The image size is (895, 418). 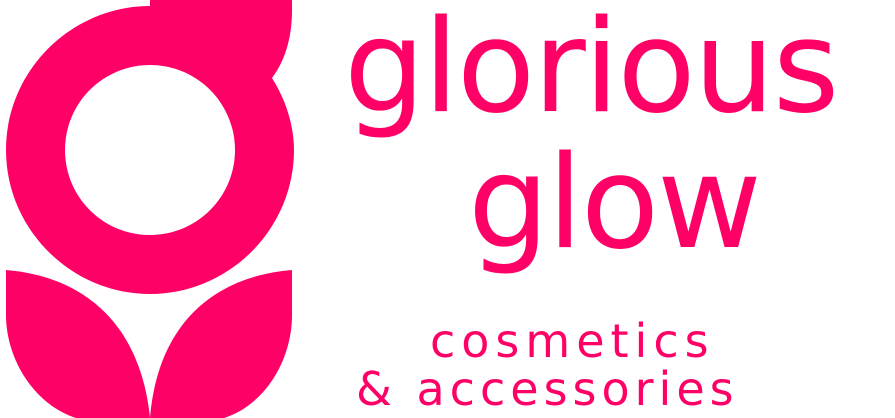 I want to click on tagline-line-2: & accessories, so click(x=547, y=389).